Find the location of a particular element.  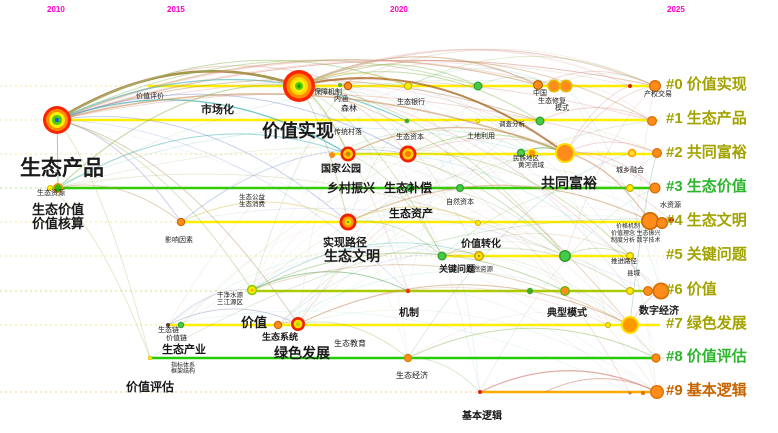

keyword-label: 价格机制 is located at coordinates (628, 227).